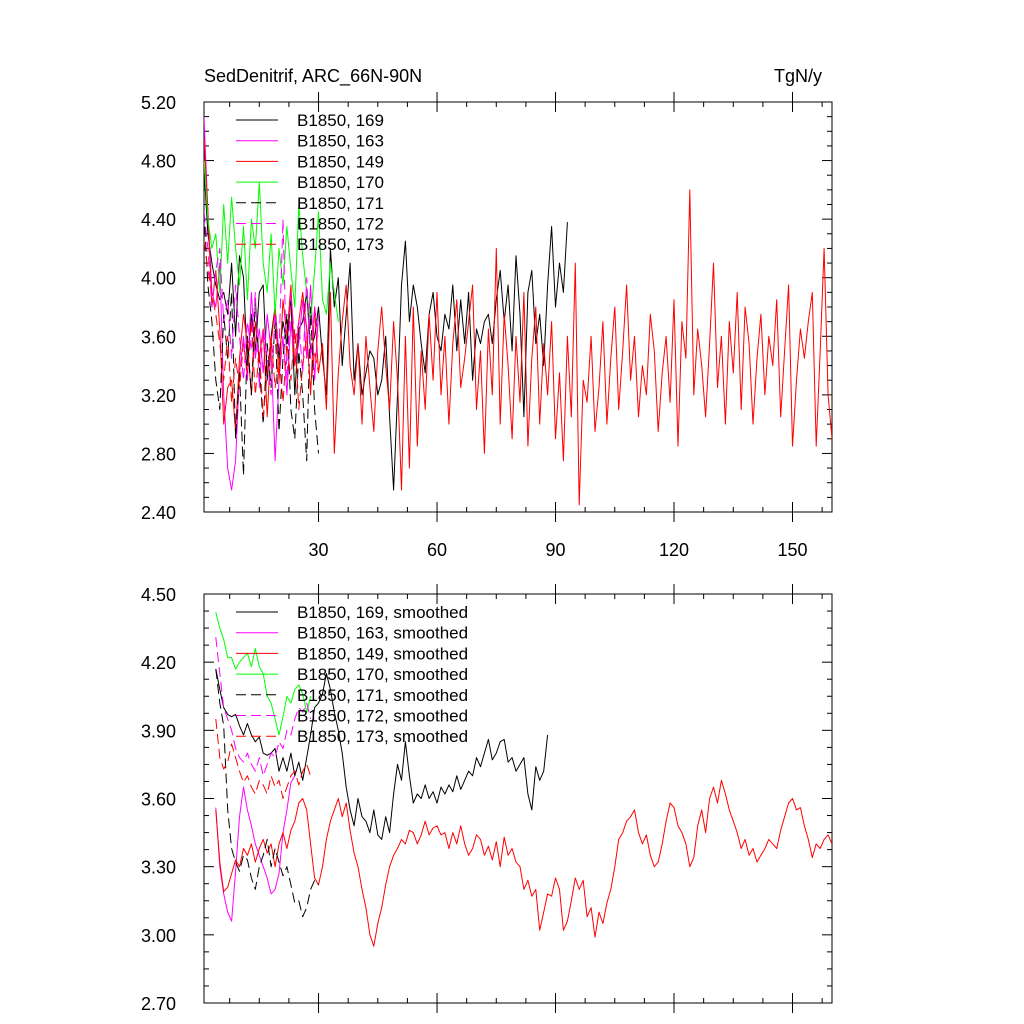 The height and width of the screenshot is (1024, 1024). What do you see at coordinates (158, 663) in the screenshot?
I see `y-tick-label: 4.20` at bounding box center [158, 663].